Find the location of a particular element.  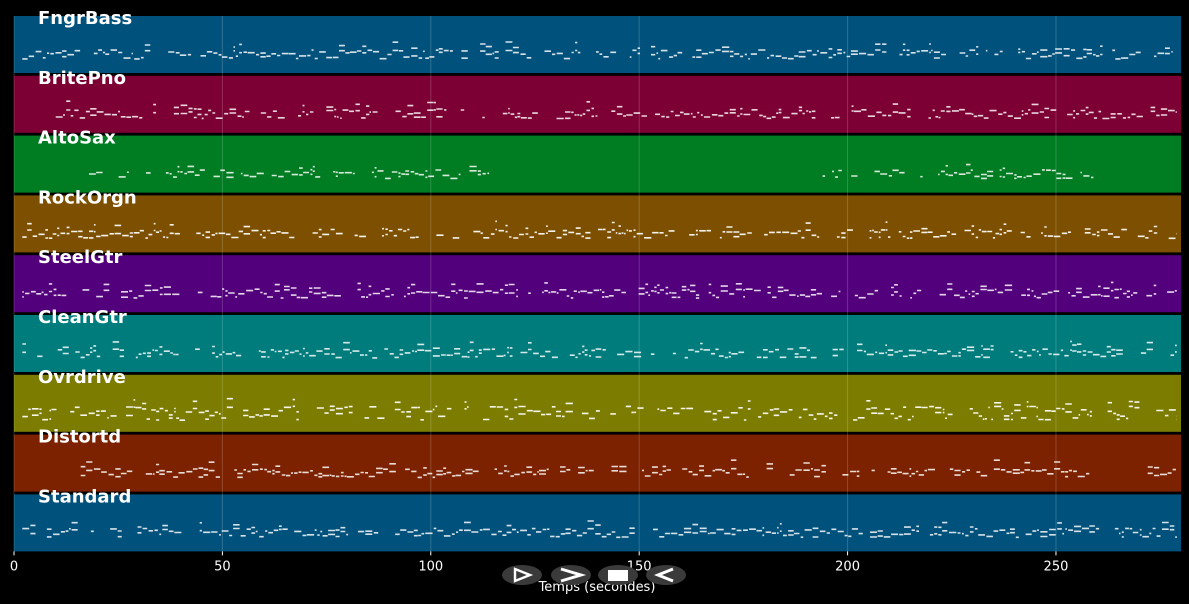

track-britepno is located at coordinates (597, 104).